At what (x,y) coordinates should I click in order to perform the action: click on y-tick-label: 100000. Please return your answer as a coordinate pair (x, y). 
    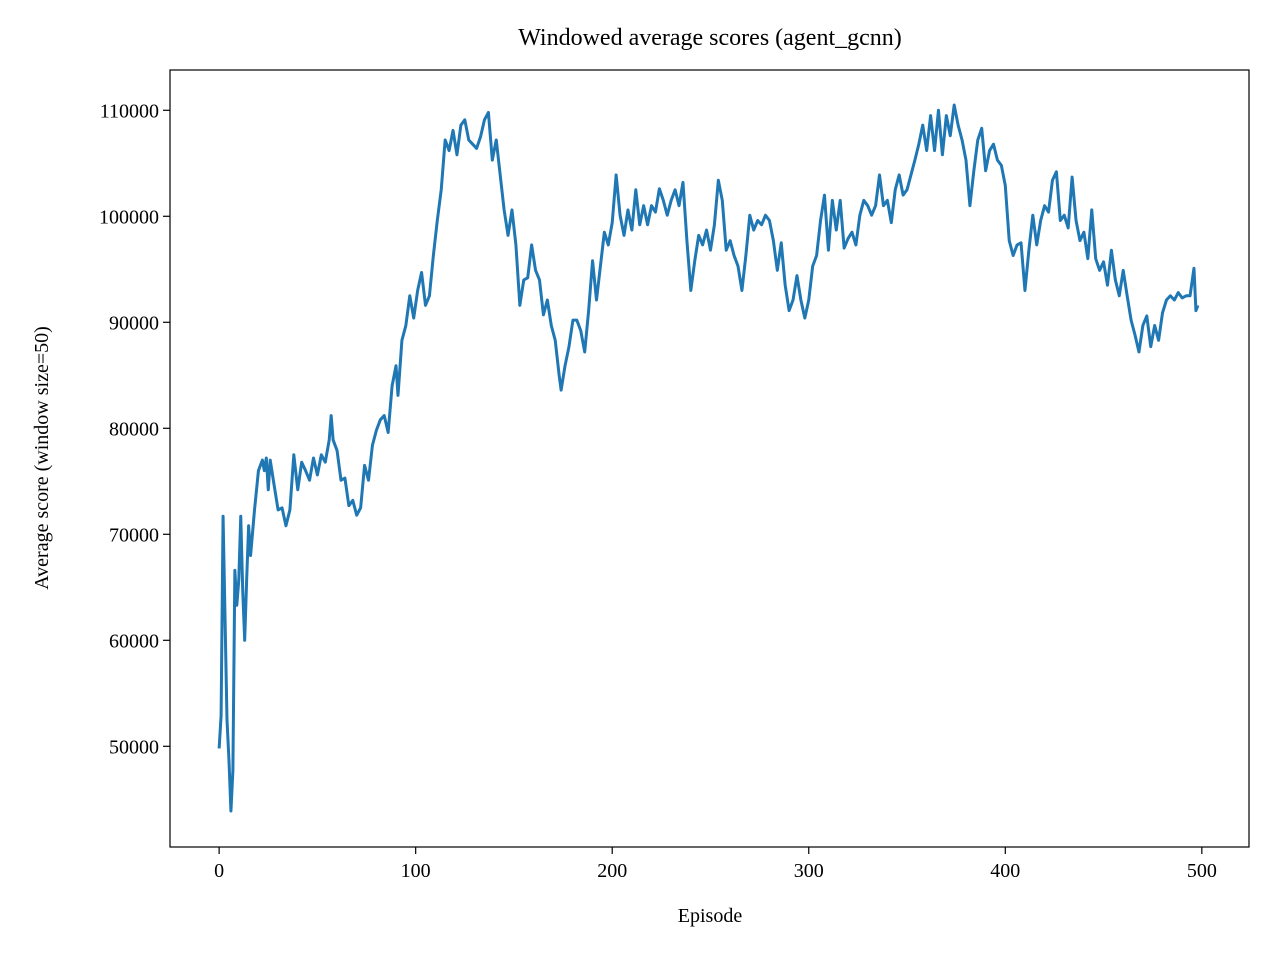
    Looking at the image, I should click on (129, 217).